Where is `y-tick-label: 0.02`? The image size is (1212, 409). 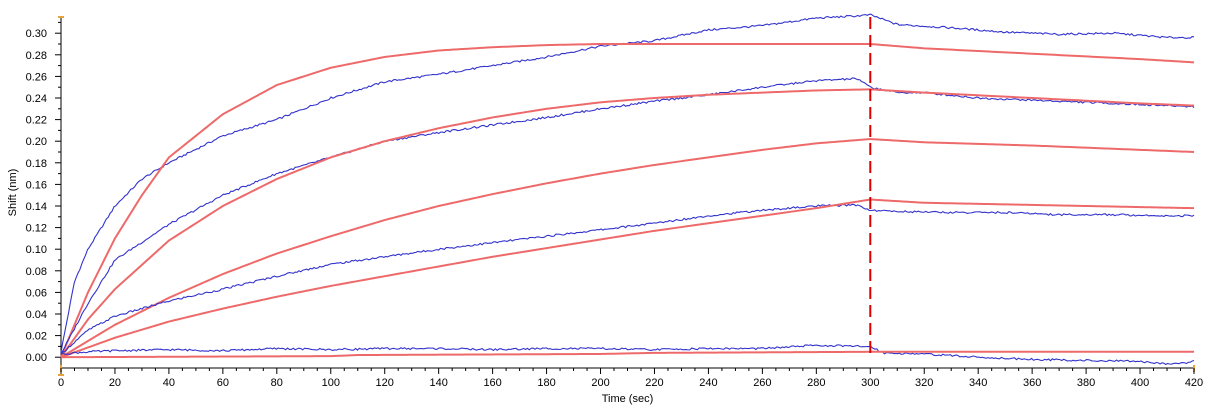 y-tick-label: 0.02 is located at coordinates (36, 337).